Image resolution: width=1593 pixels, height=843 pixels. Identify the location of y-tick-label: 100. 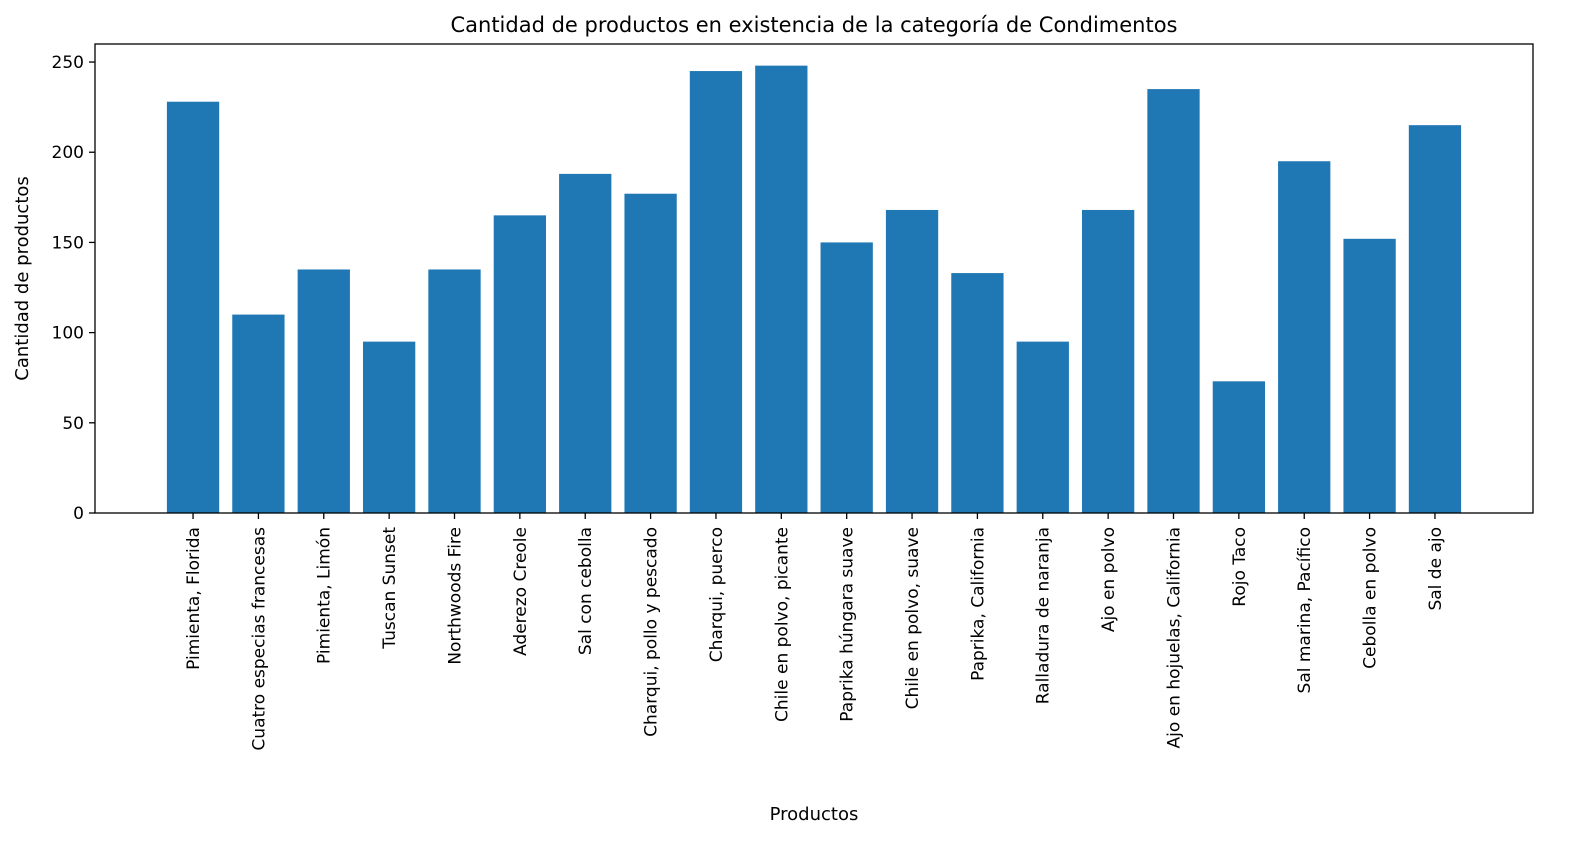
(68, 334).